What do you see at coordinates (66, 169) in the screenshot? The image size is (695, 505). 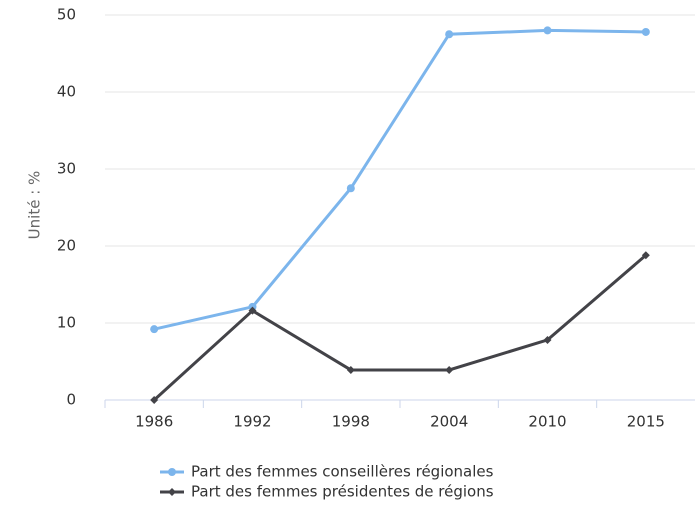 I see `y-tick-label: 30` at bounding box center [66, 169].